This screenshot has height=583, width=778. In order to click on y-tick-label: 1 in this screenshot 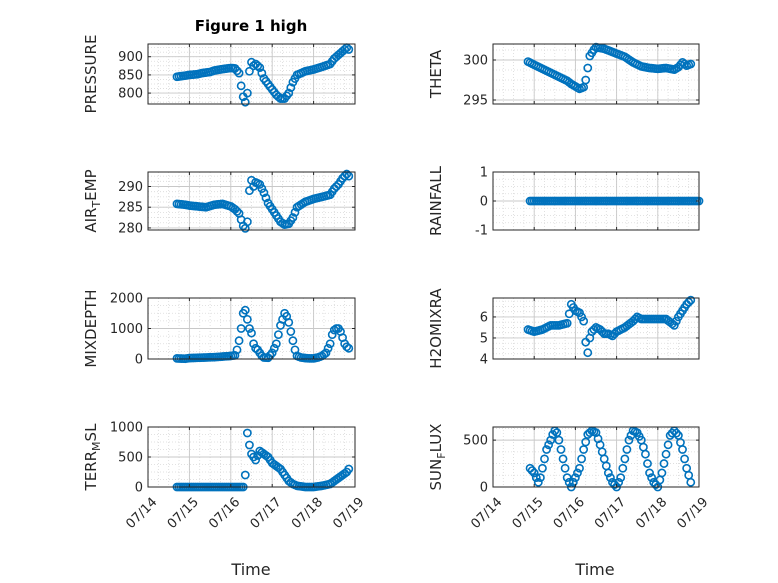, I will do `click(484, 173)`.